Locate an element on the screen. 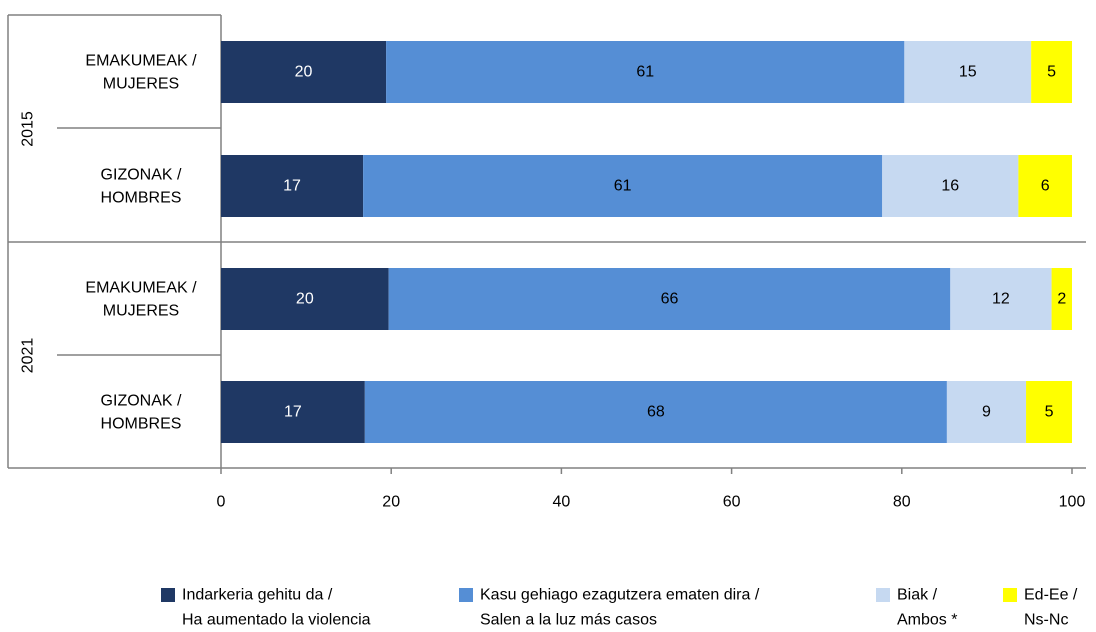 The image size is (1096, 632). data-label: 16 is located at coordinates (950, 186).